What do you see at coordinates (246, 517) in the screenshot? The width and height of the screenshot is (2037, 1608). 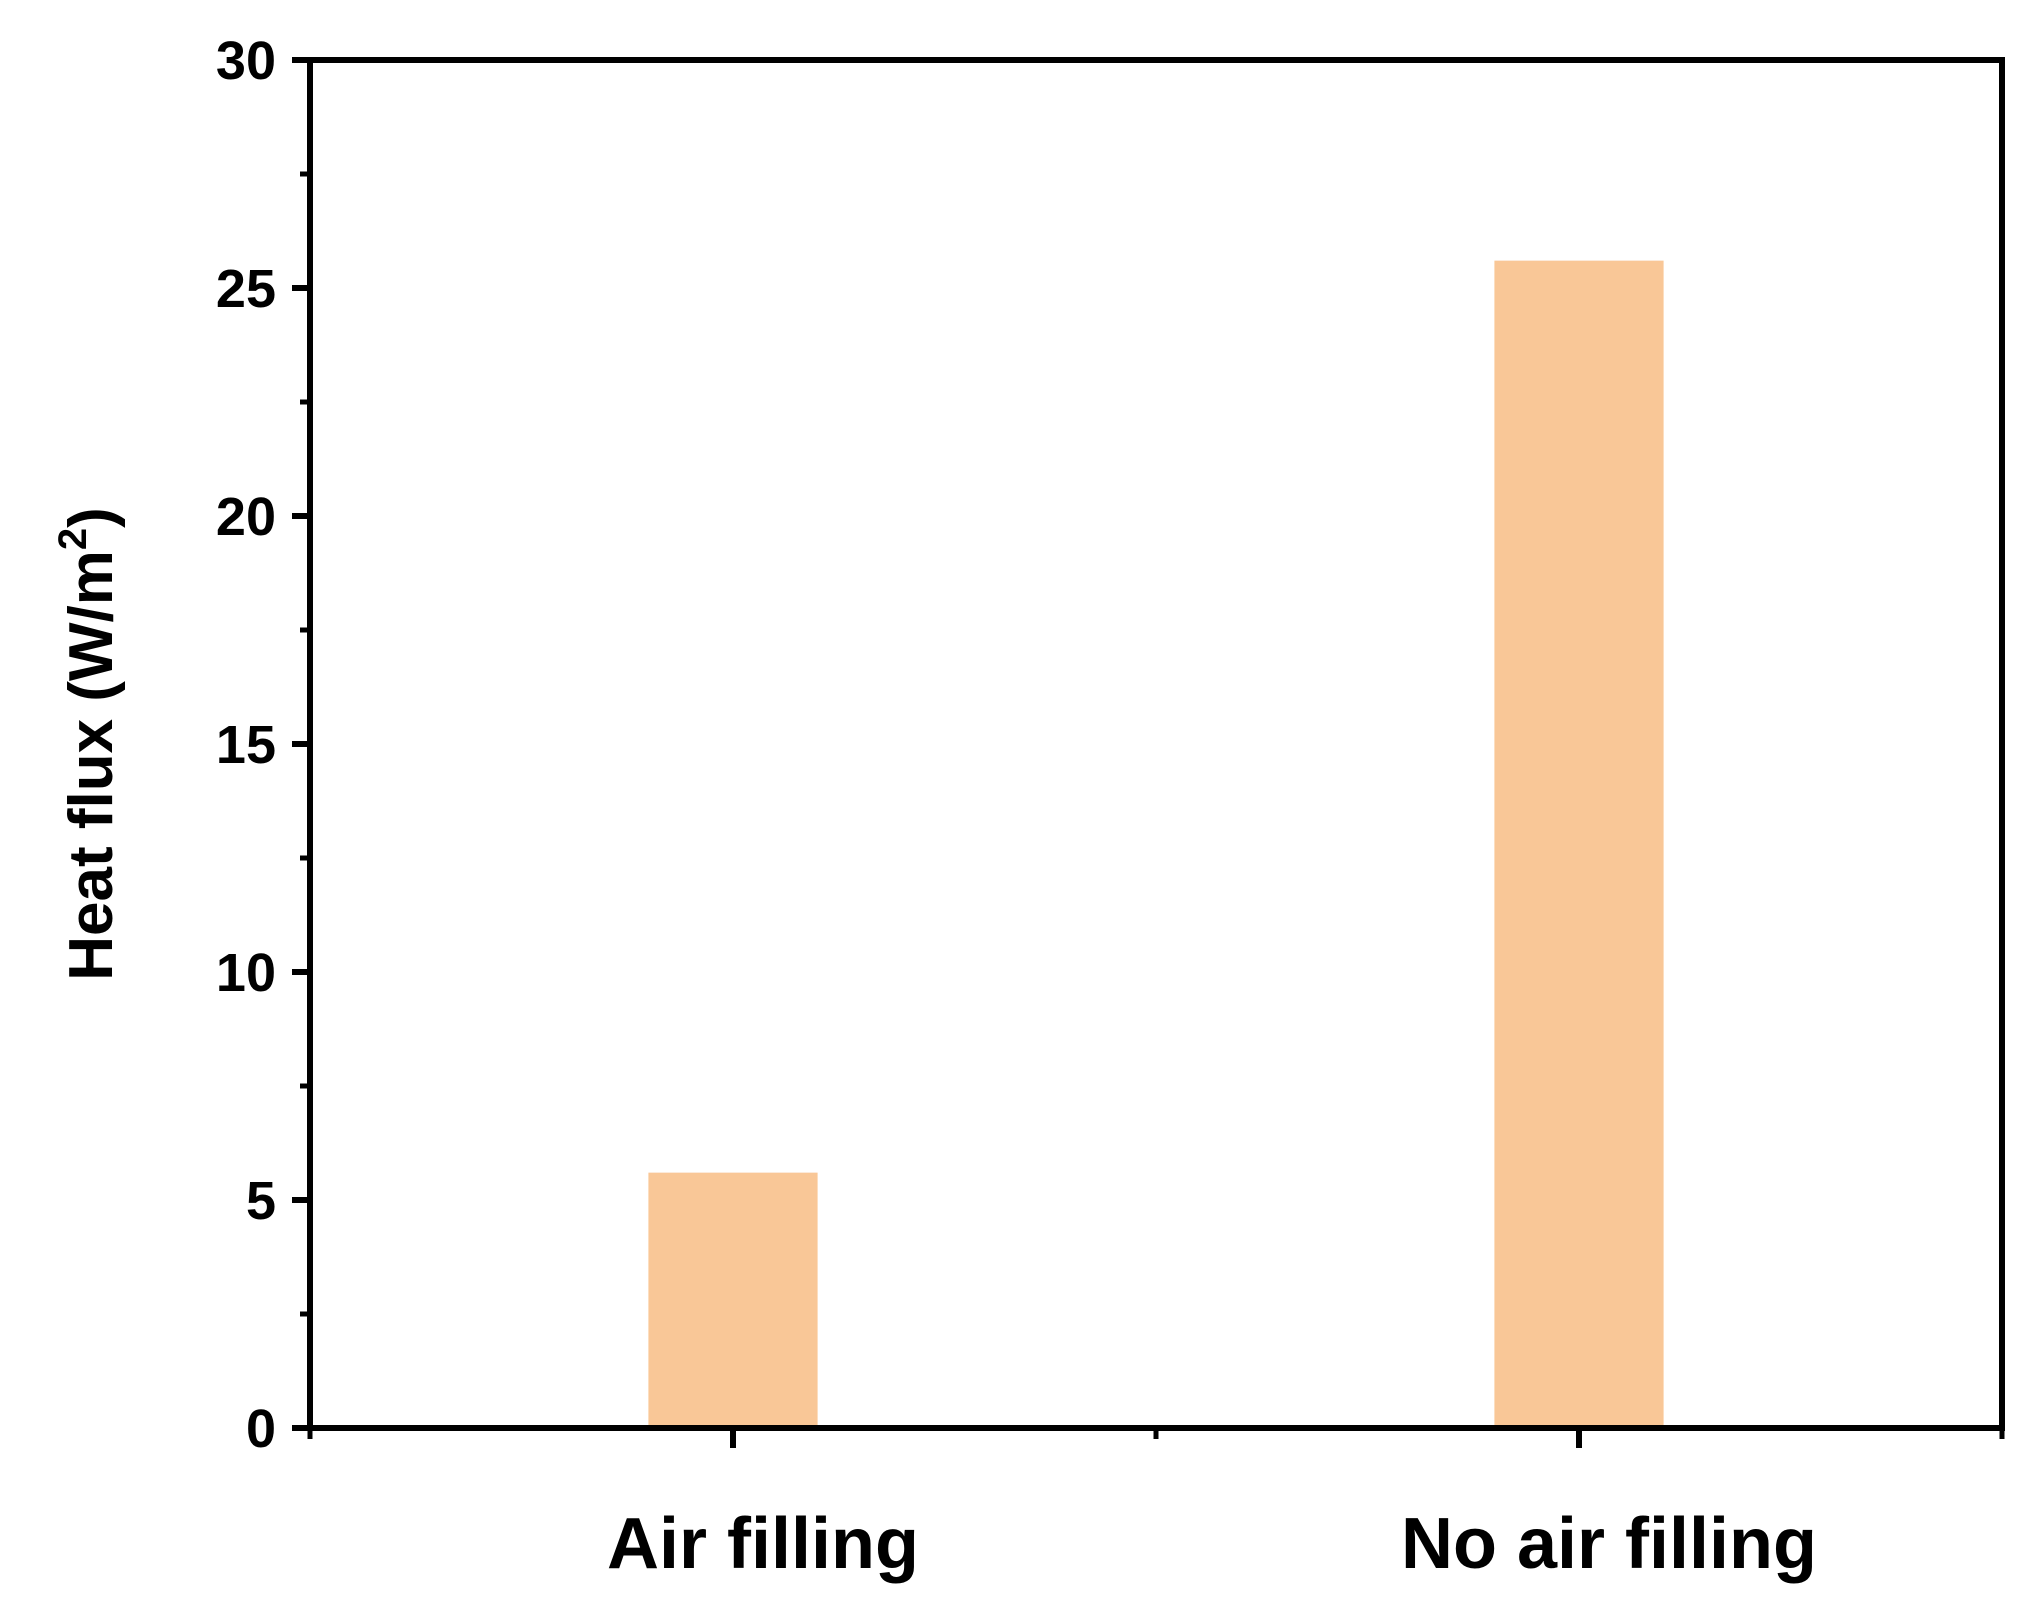 I see `y-tick-label: 20` at bounding box center [246, 517].